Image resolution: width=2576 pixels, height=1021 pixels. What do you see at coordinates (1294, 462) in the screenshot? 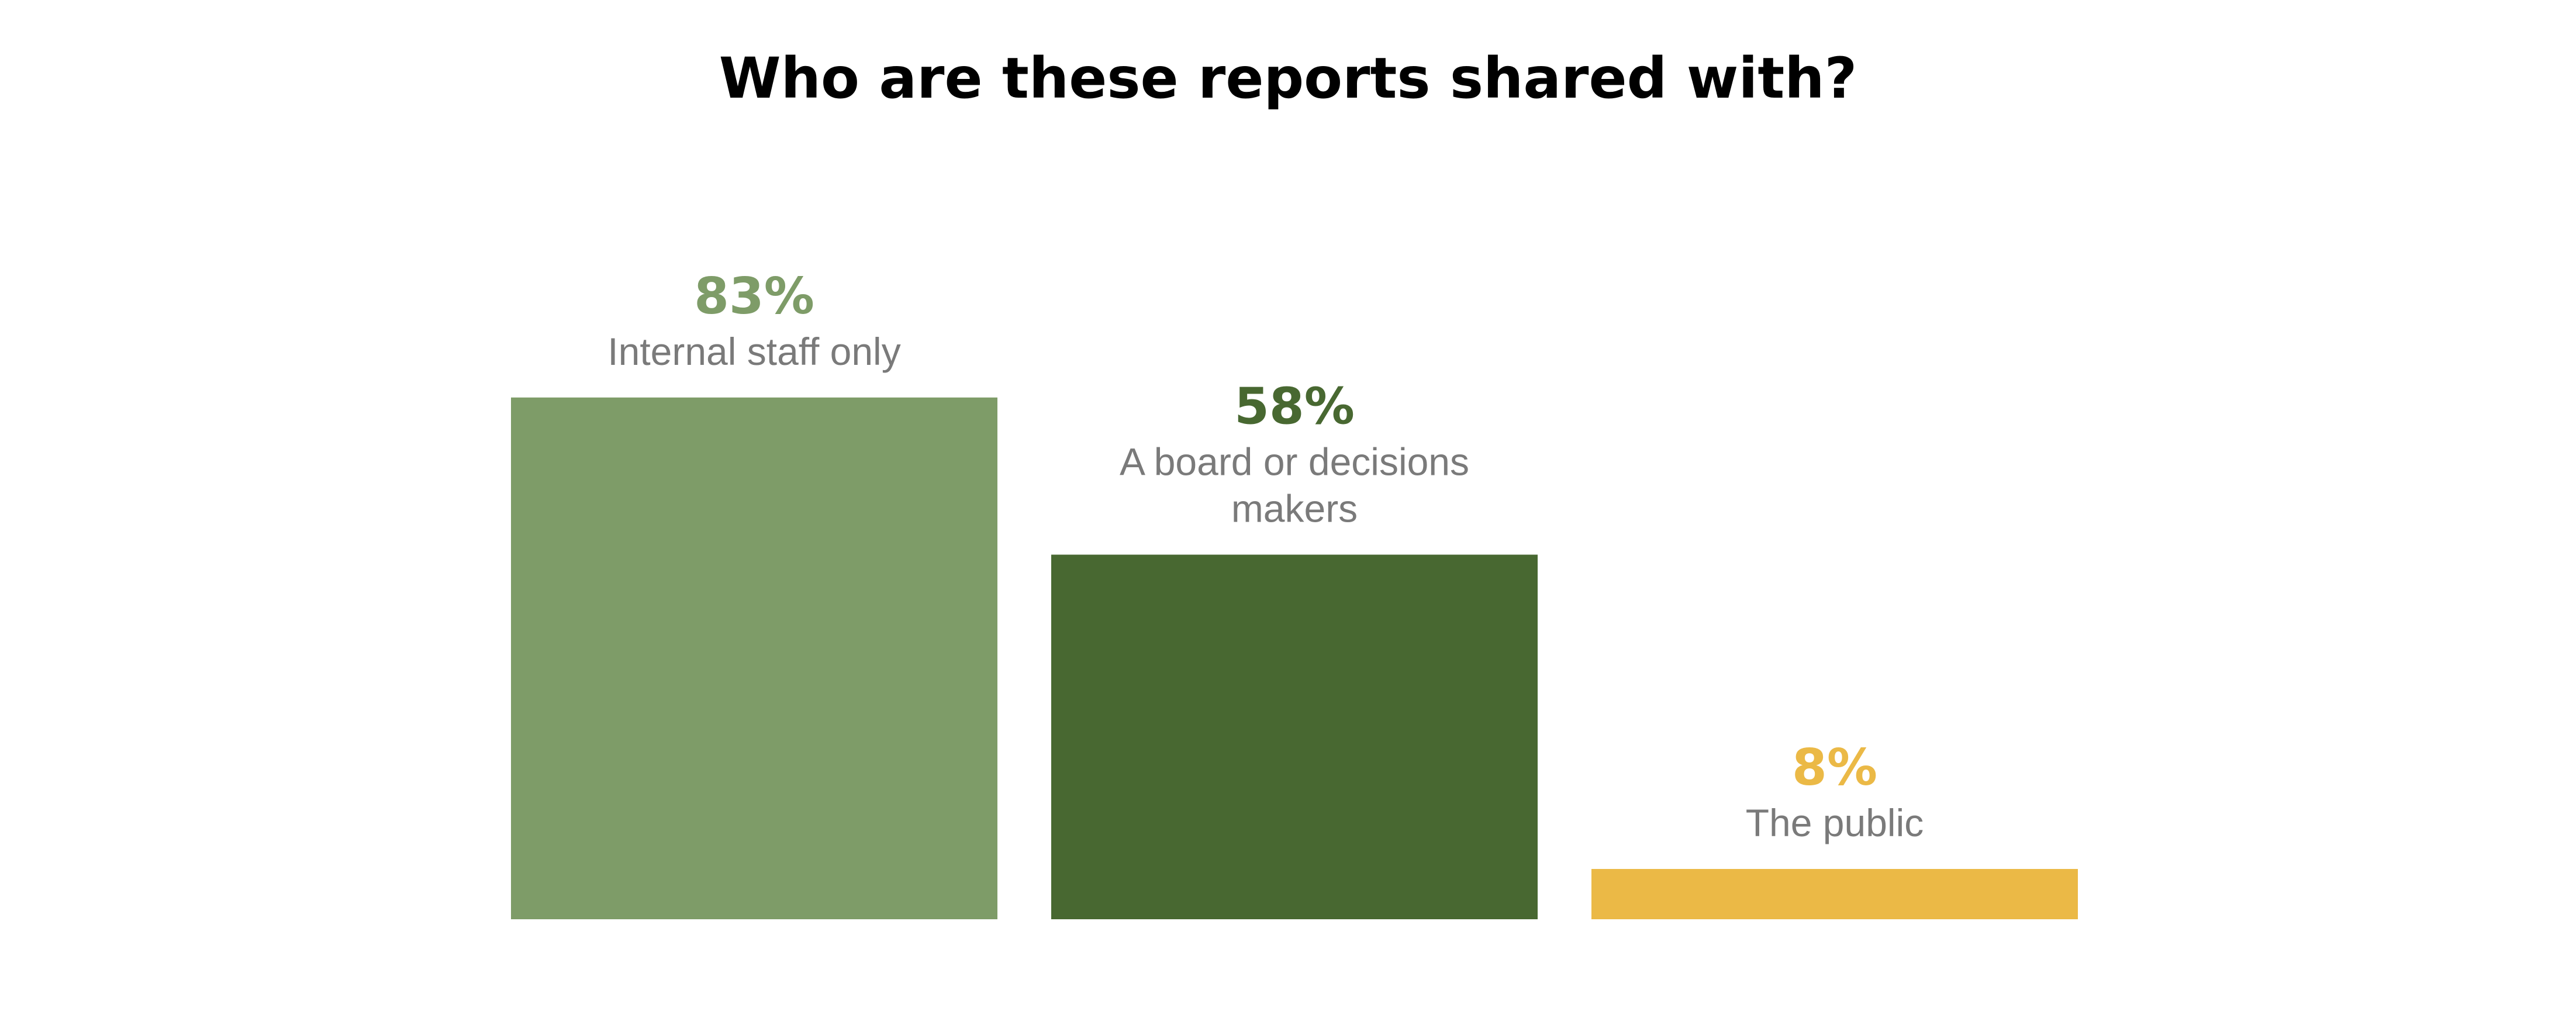
I see `category-label-2-line-1: A board or decisions` at bounding box center [1294, 462].